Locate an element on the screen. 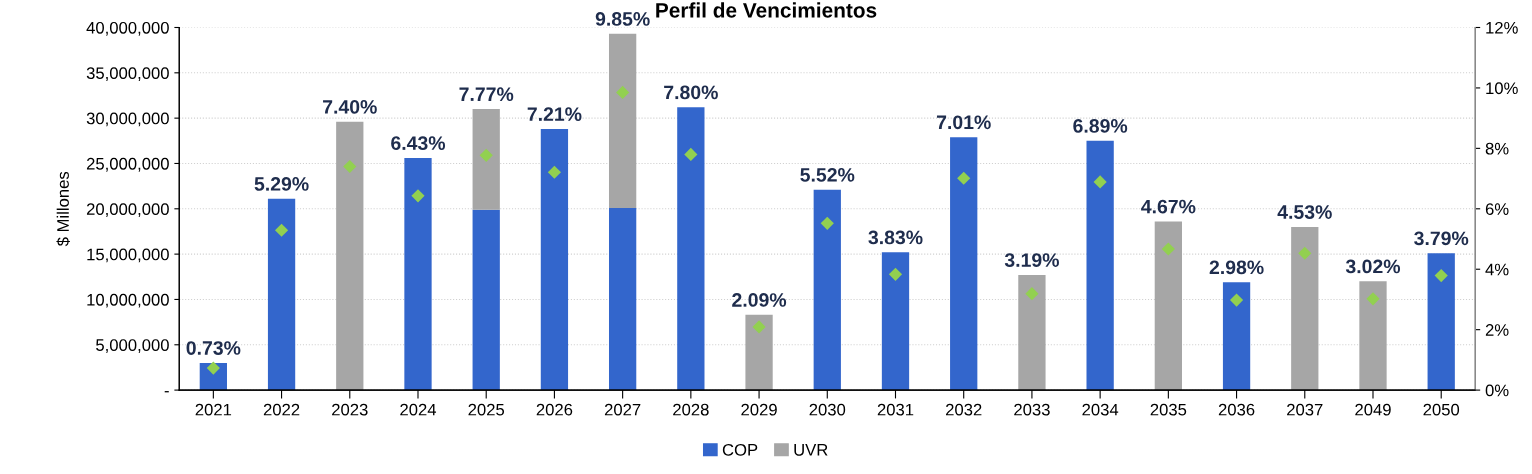 The image size is (1532, 474). y2-tick-label: 4% is located at coordinates (1497, 269).